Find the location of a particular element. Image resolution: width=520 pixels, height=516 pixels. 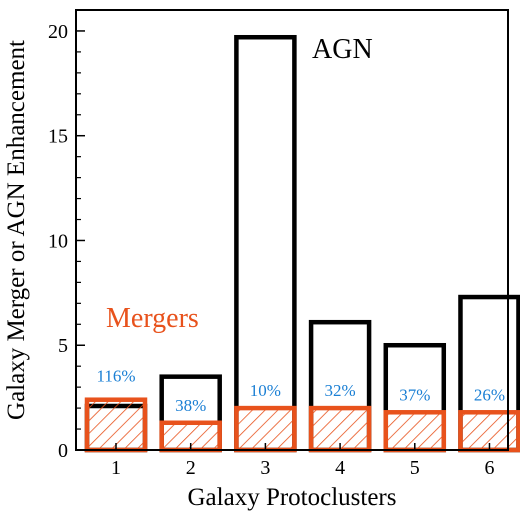

labels-layer: 116% 38% 10% 32% 37% 26% is located at coordinates (300, 391).